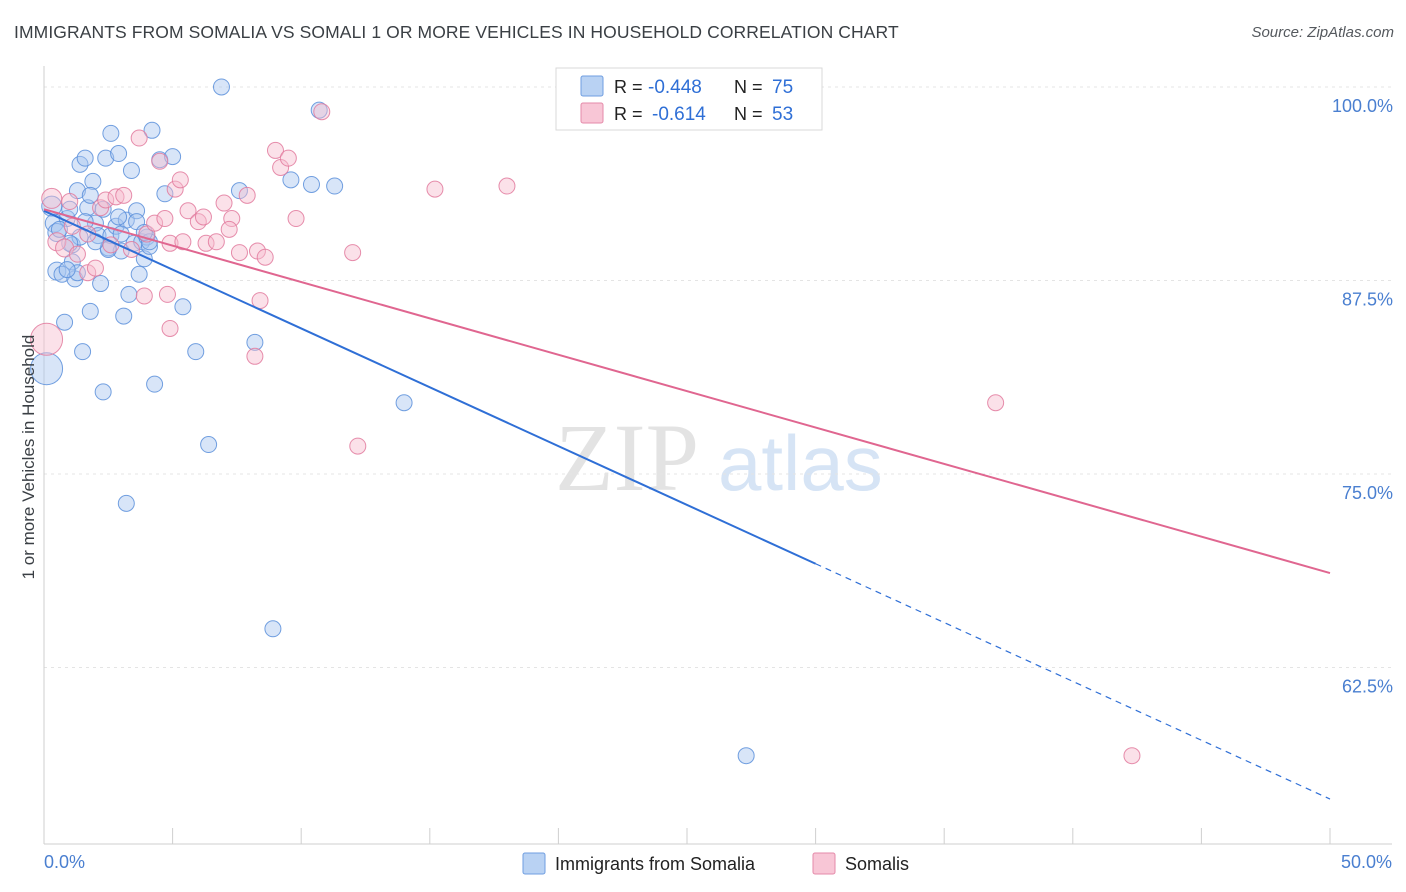 This screenshot has width=1406, height=892. Describe the element at coordinates (628, 87) in the screenshot. I see `legend-r-label-1: R =` at that location.